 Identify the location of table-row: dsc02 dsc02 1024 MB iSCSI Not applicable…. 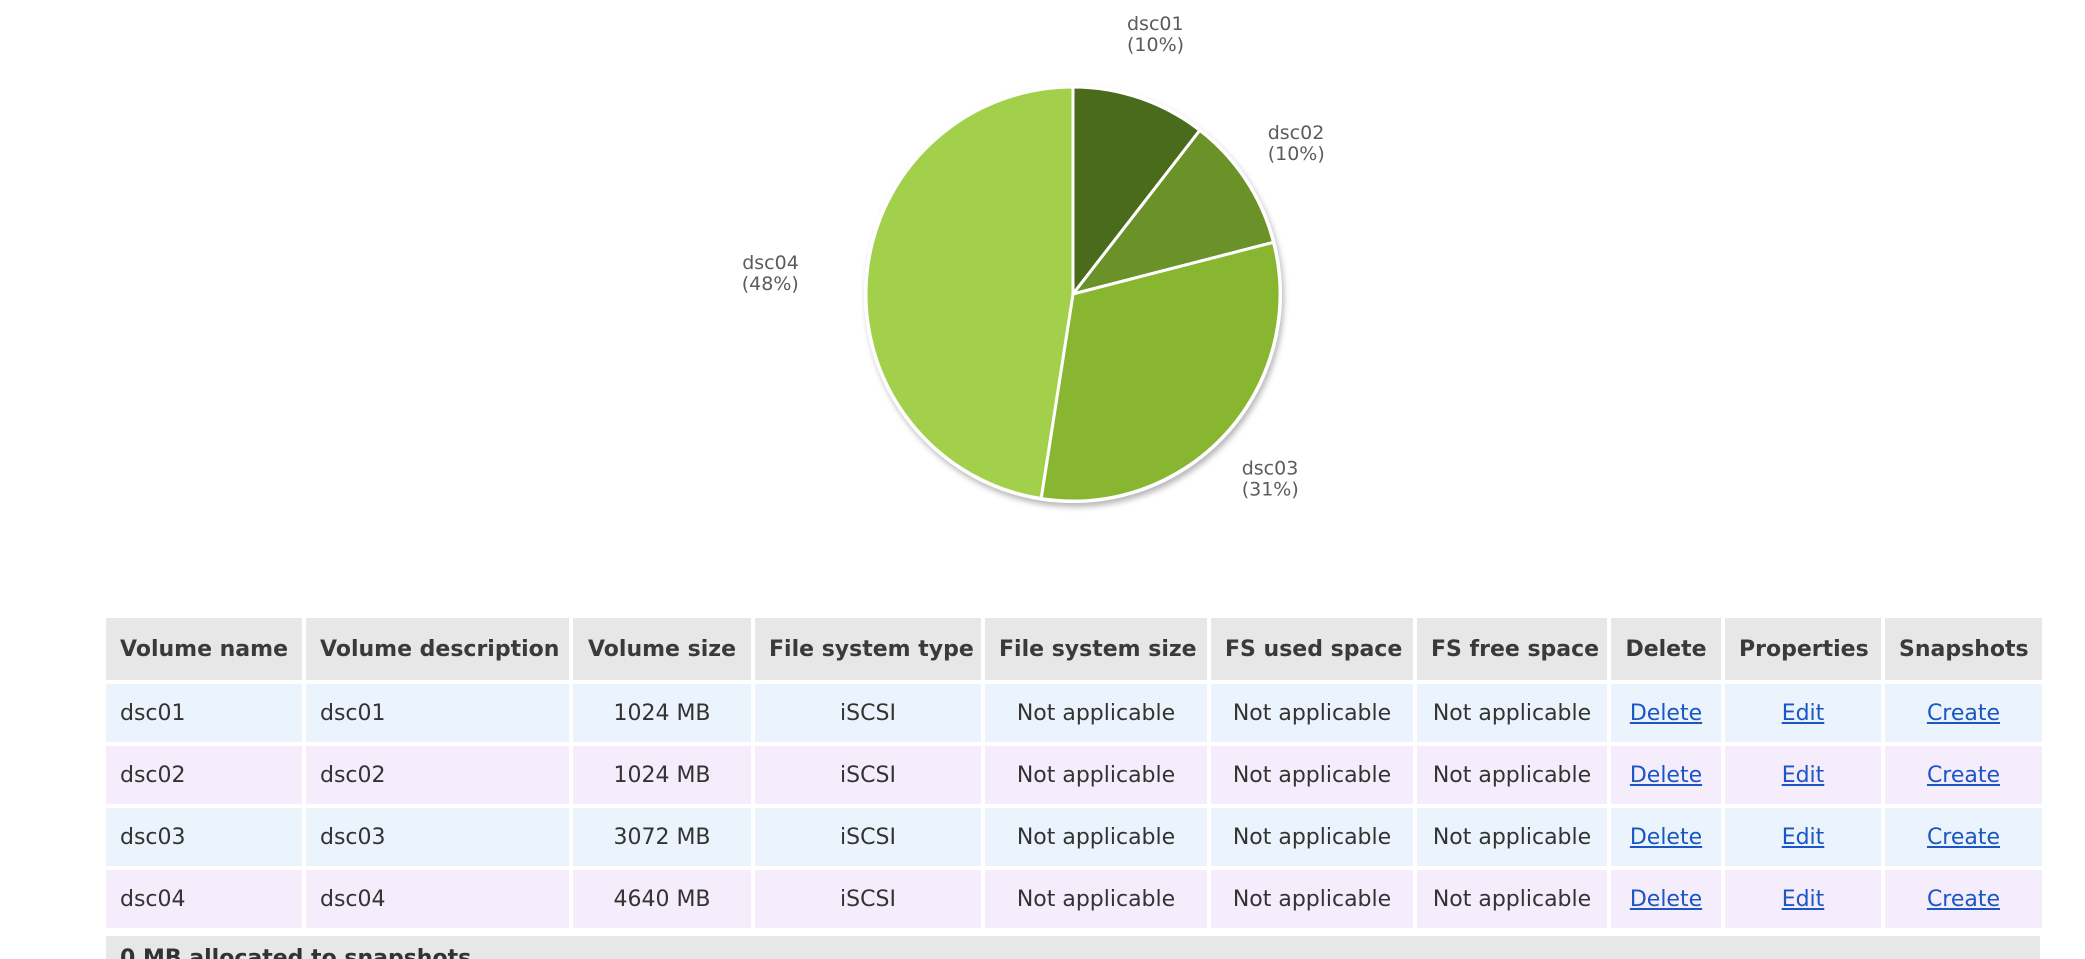
(1074, 775).